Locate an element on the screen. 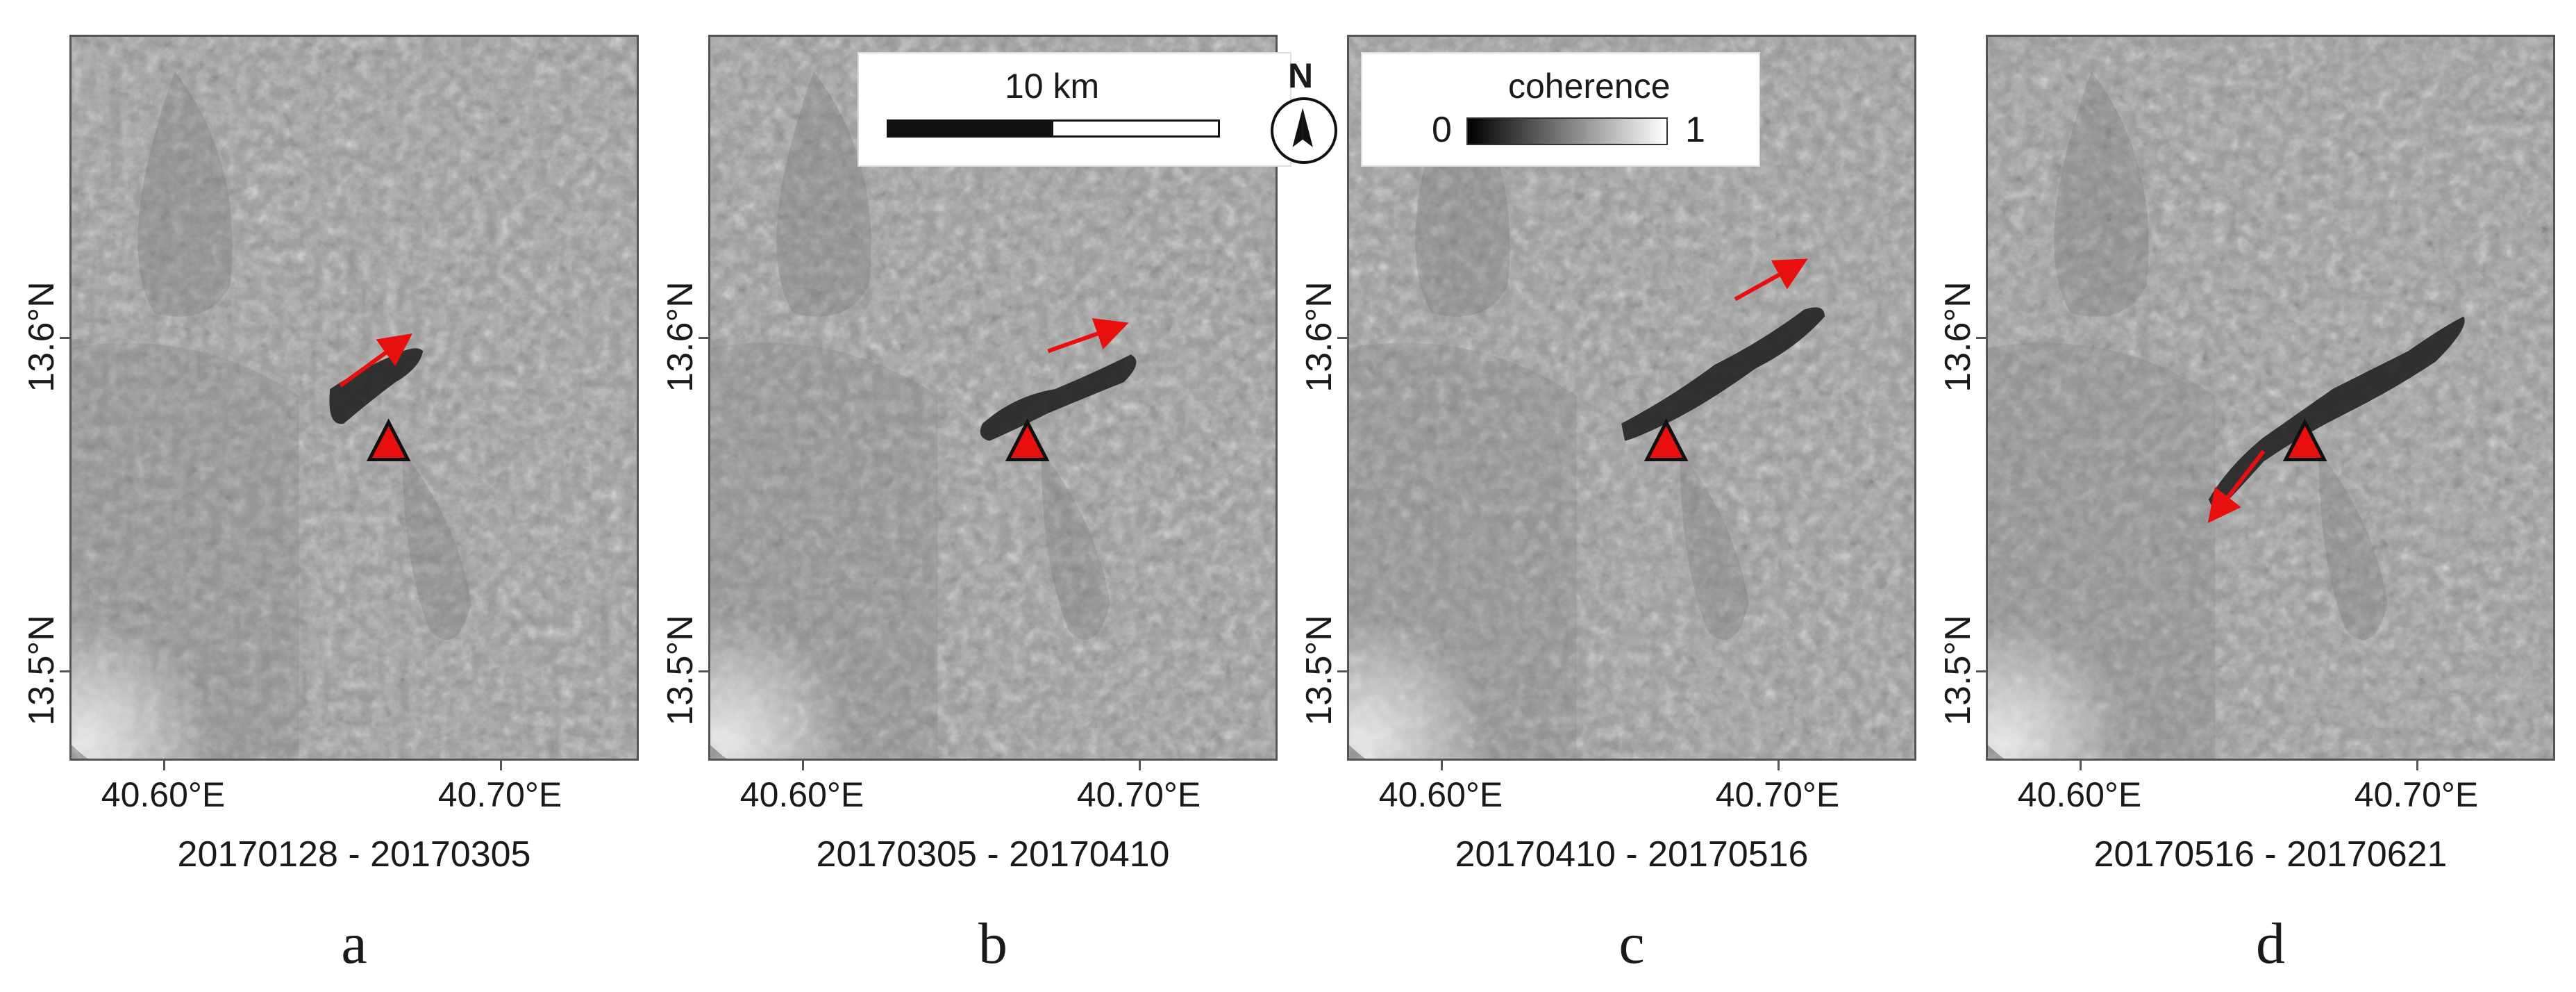 Image resolution: width=2576 pixels, height=992 pixels. date-range-label: 20170410 - 20170516 is located at coordinates (1632, 854).